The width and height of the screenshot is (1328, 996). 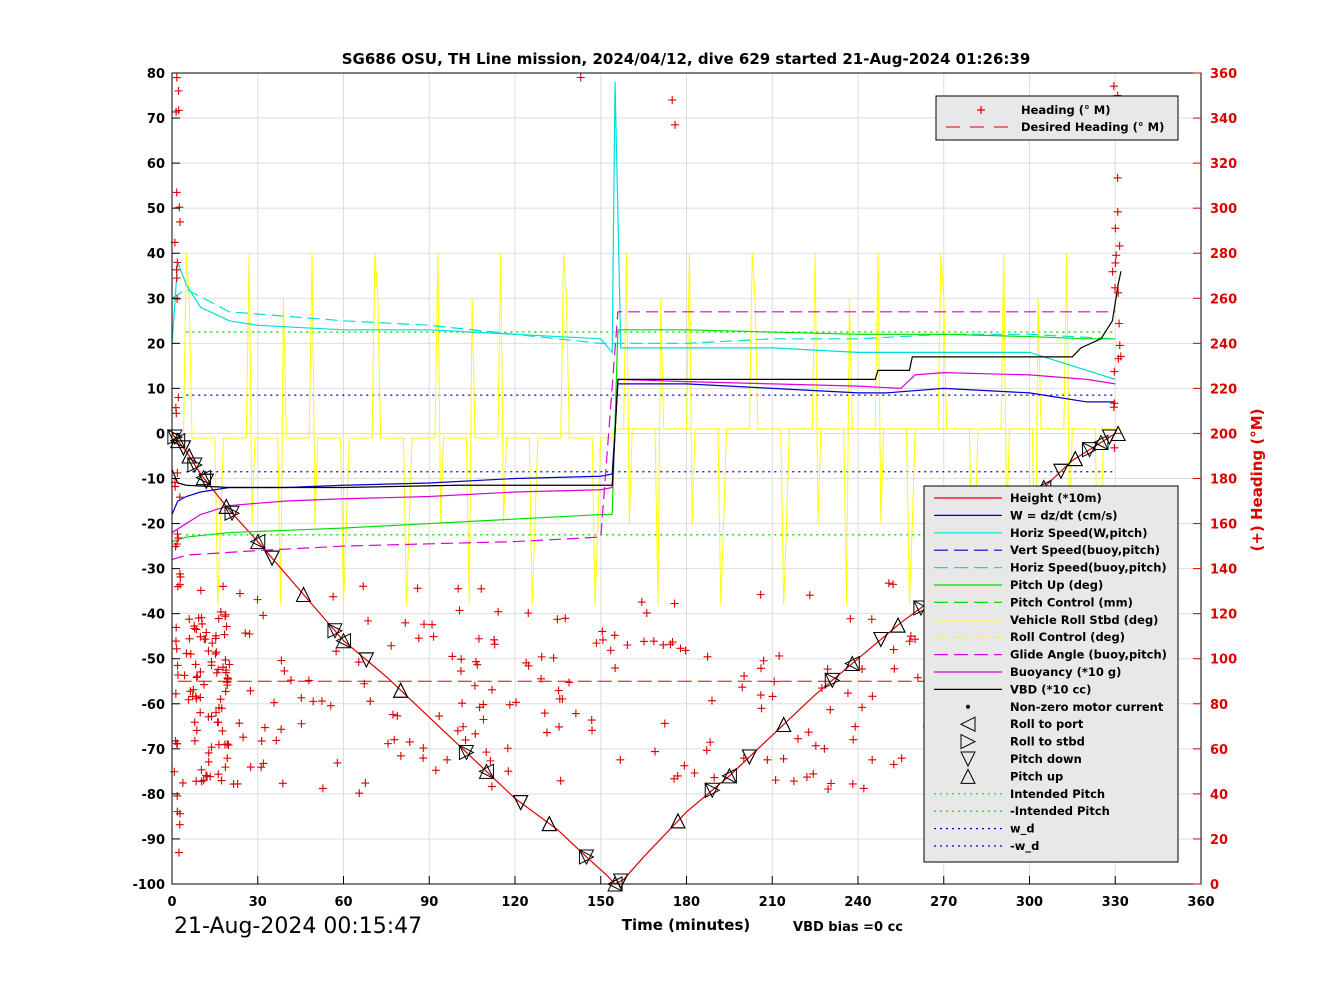 What do you see at coordinates (154, 750) in the screenshot?
I see `y-tick-label: -70` at bounding box center [154, 750].